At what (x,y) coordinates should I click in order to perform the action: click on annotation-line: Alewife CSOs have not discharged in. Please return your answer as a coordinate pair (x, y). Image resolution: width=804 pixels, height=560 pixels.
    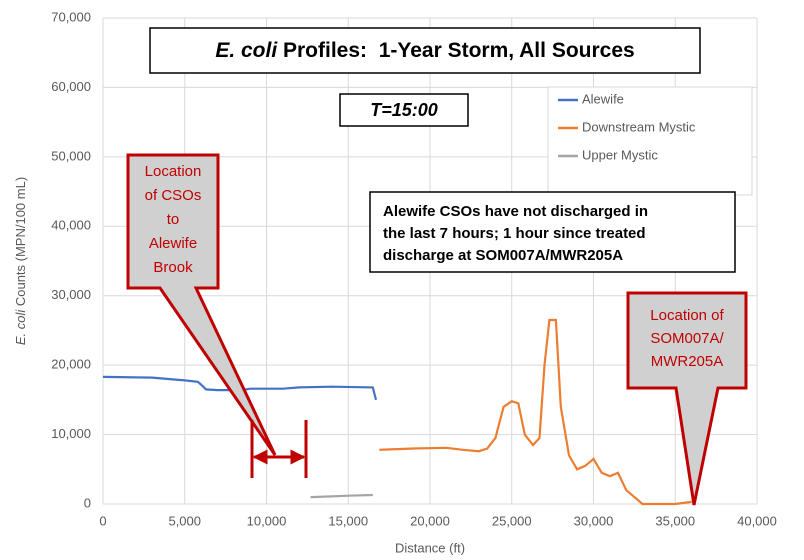
    Looking at the image, I should click on (515, 211).